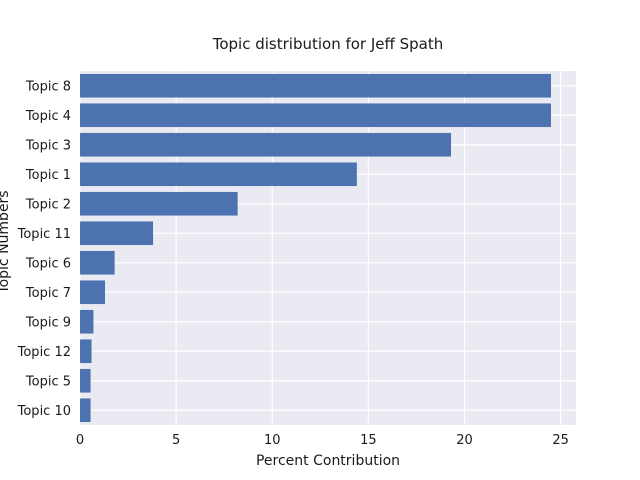 The height and width of the screenshot is (480, 640). Describe the element at coordinates (44, 352) in the screenshot. I see `y-tick-label: Topic 12` at that location.